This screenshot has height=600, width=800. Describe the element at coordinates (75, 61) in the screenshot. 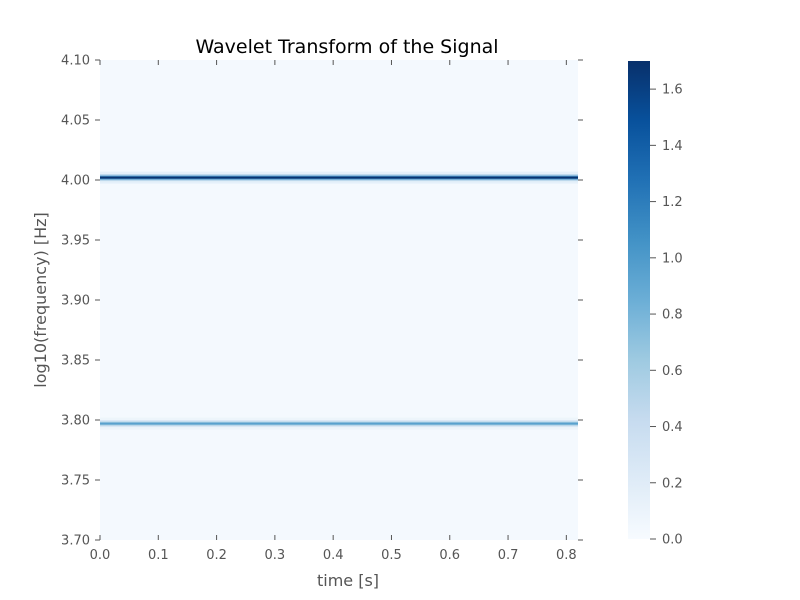

I see `y-tick-label: 4.10` at that location.